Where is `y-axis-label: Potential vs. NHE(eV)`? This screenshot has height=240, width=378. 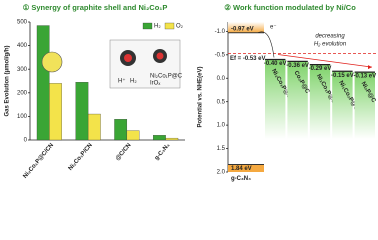
y-axis-label: Potential vs. NHE(eV) is located at coordinates (201, 96).